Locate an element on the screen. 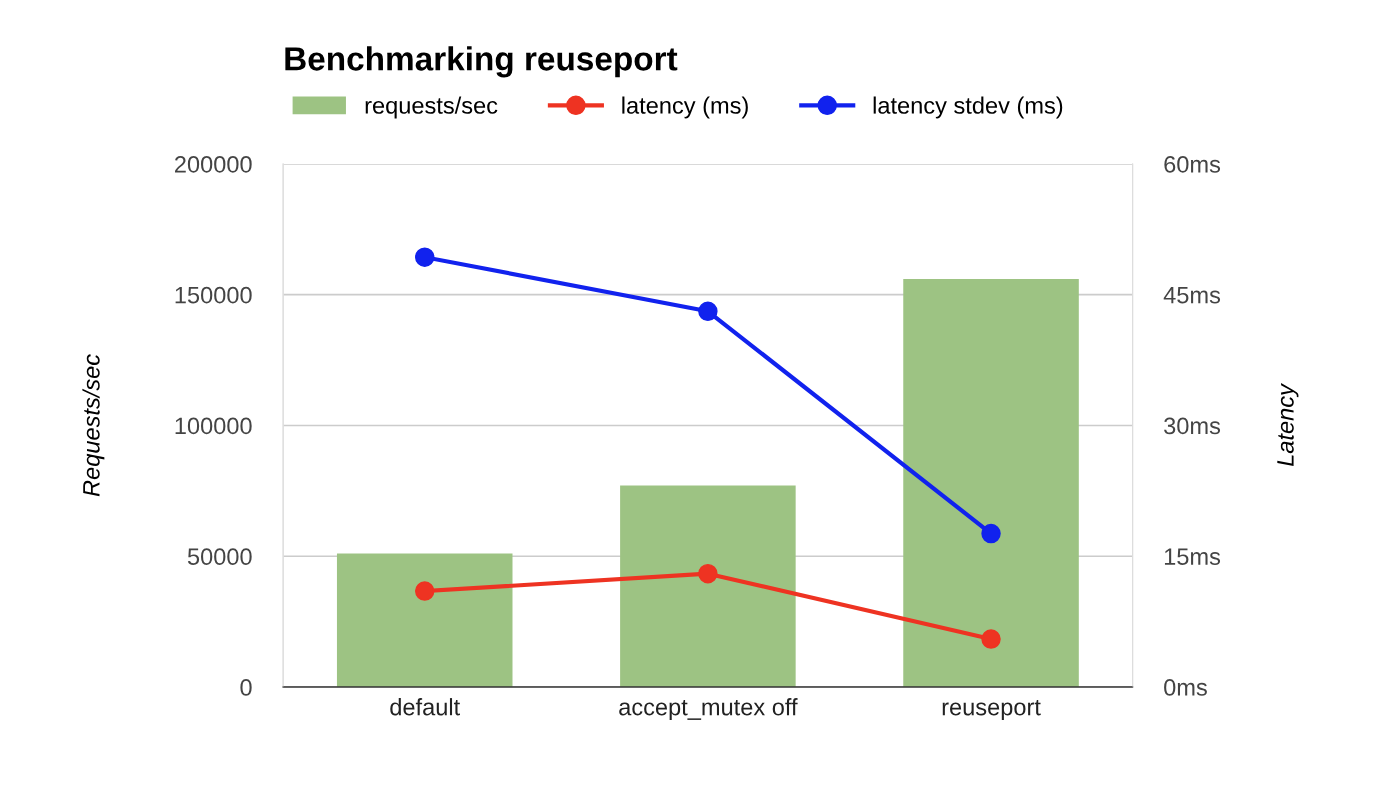 Image resolution: width=1388 pixels, height=792 pixels. x-tick-label: accept_mutex off is located at coordinates (708, 709).